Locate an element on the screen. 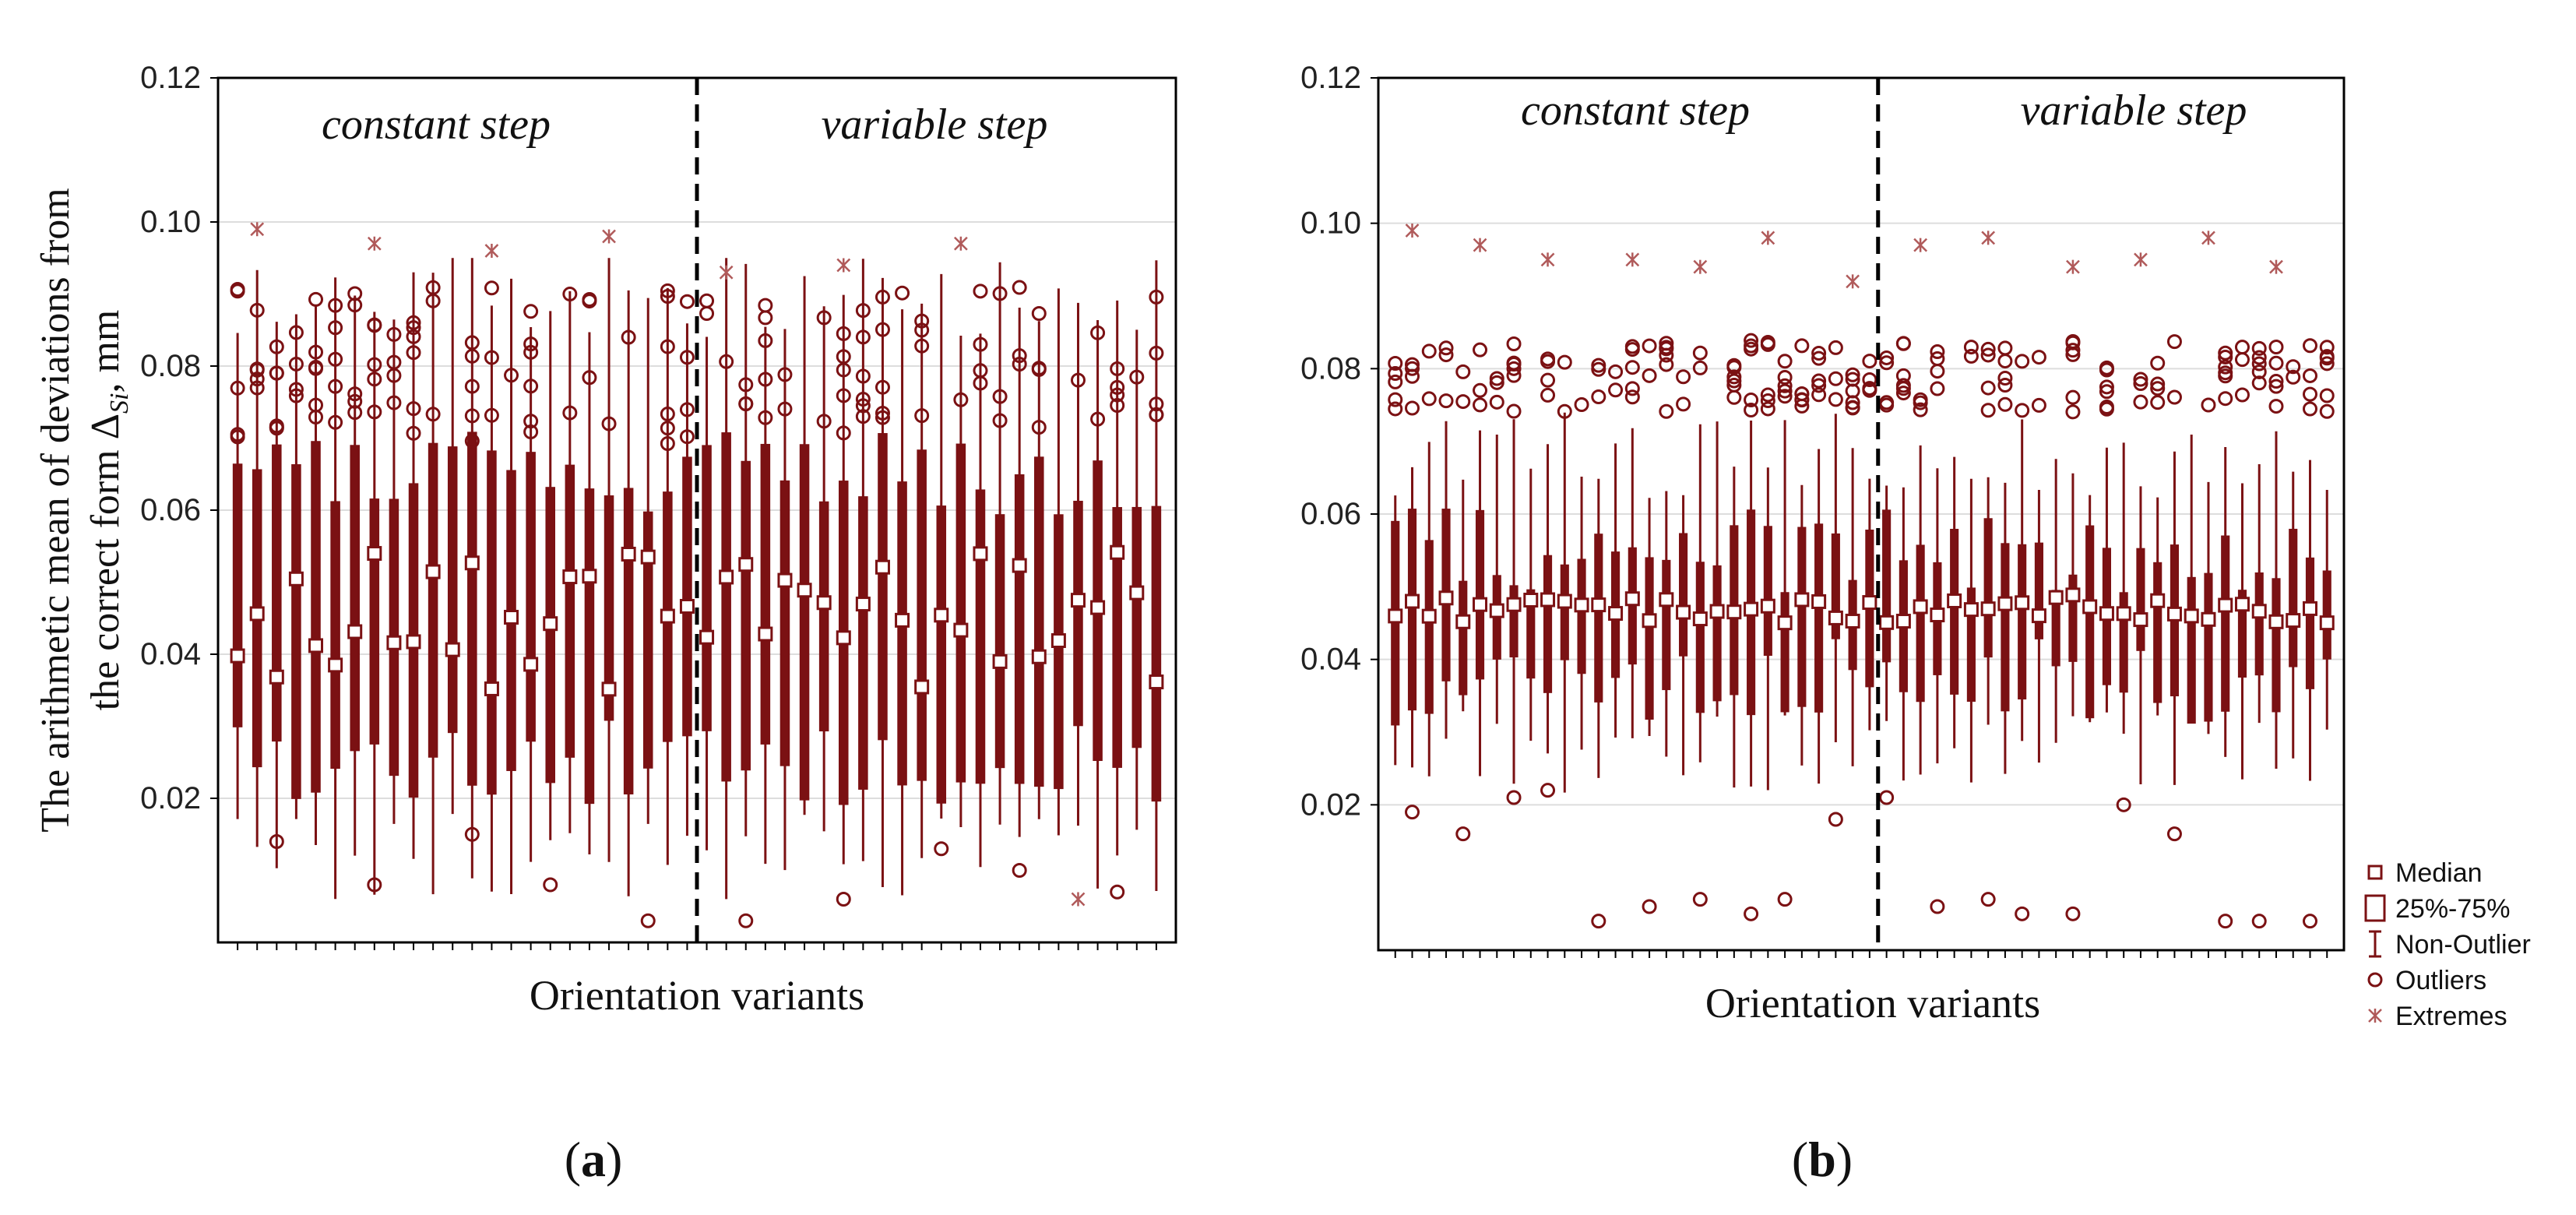 This screenshot has height=1215, width=2576. x-ticks-a is located at coordinates (697, 946).